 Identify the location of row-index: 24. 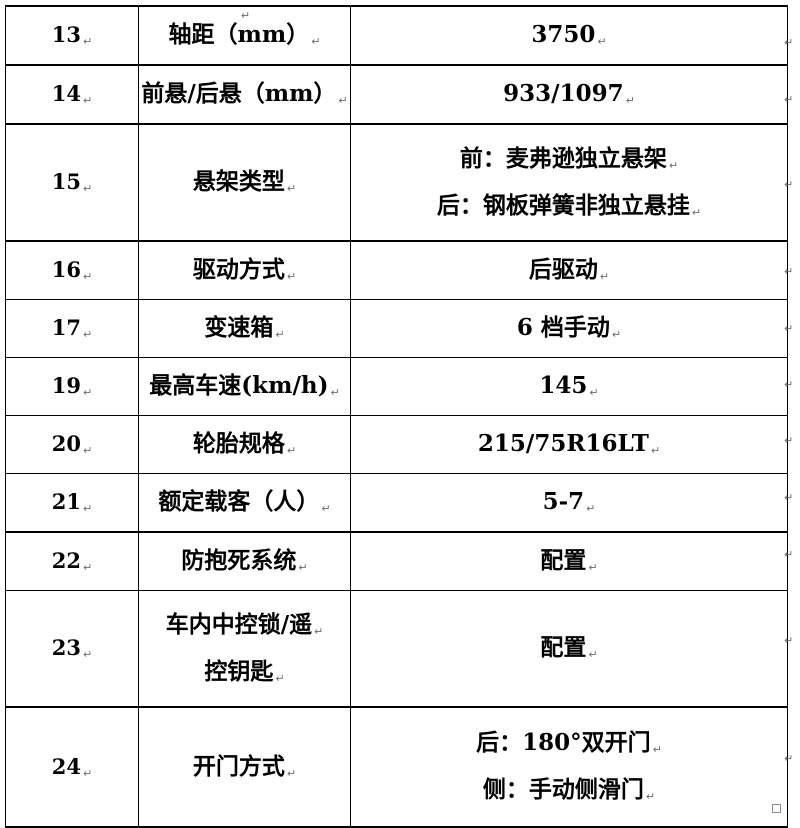
(66, 766).